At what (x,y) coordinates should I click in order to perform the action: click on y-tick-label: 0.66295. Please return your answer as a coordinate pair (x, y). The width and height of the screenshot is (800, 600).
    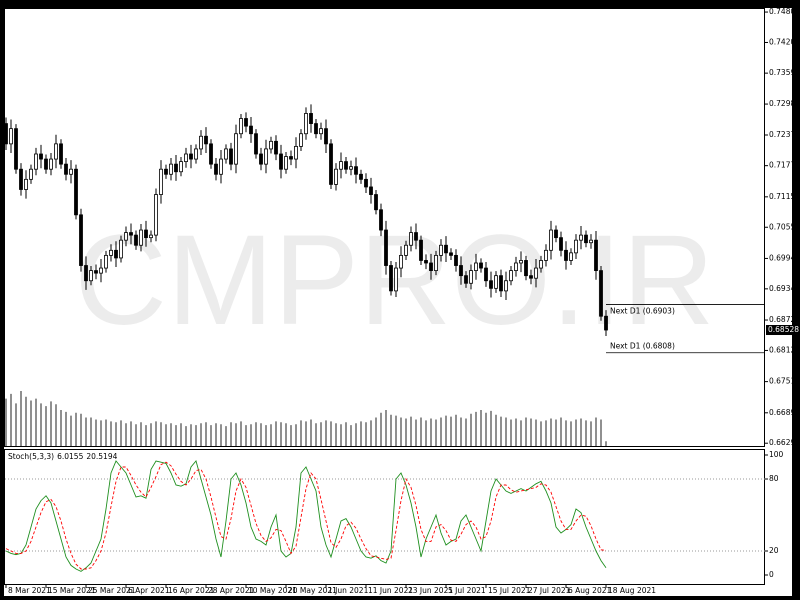
    Looking at the image, I should click on (784, 442).